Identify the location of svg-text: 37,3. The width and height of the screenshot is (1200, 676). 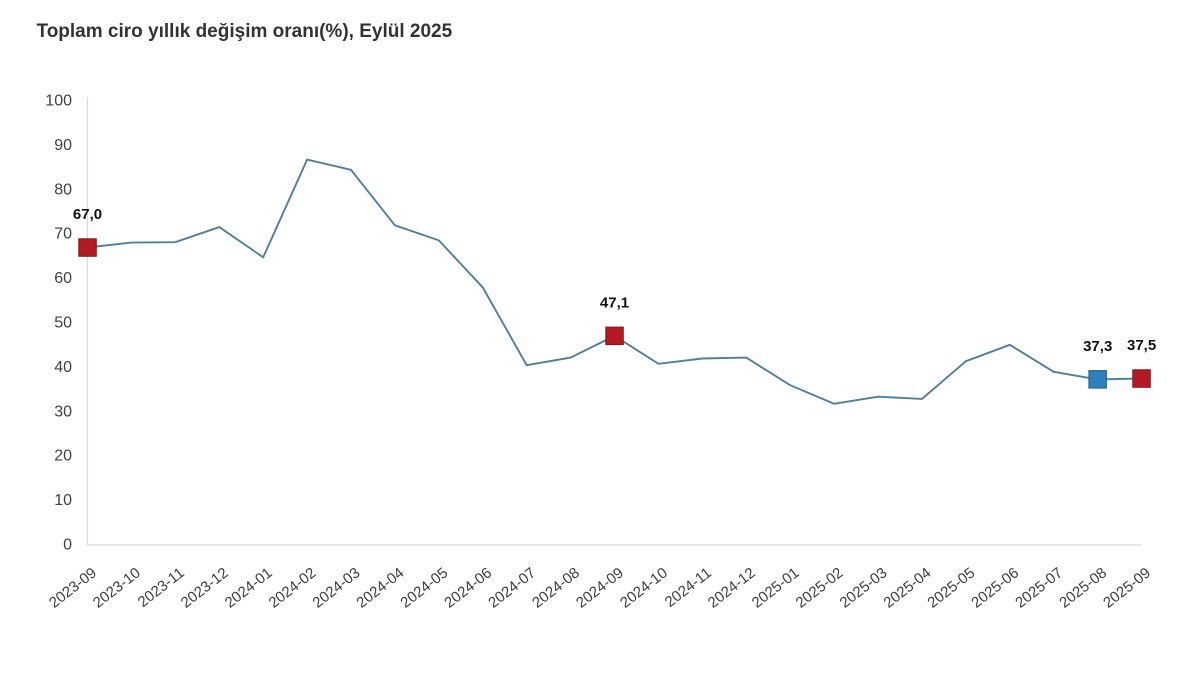
(1097, 346).